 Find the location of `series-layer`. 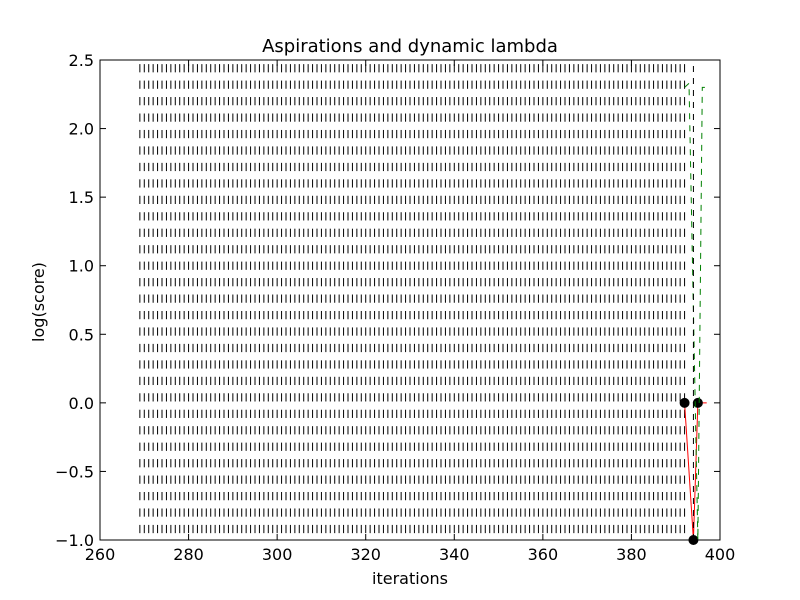

series-layer is located at coordinates (693, 302).